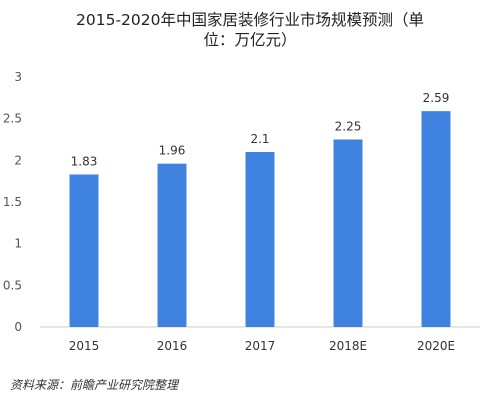 The width and height of the screenshot is (500, 402). What do you see at coordinates (18, 160) in the screenshot?
I see `y-tick-label: 2` at bounding box center [18, 160].